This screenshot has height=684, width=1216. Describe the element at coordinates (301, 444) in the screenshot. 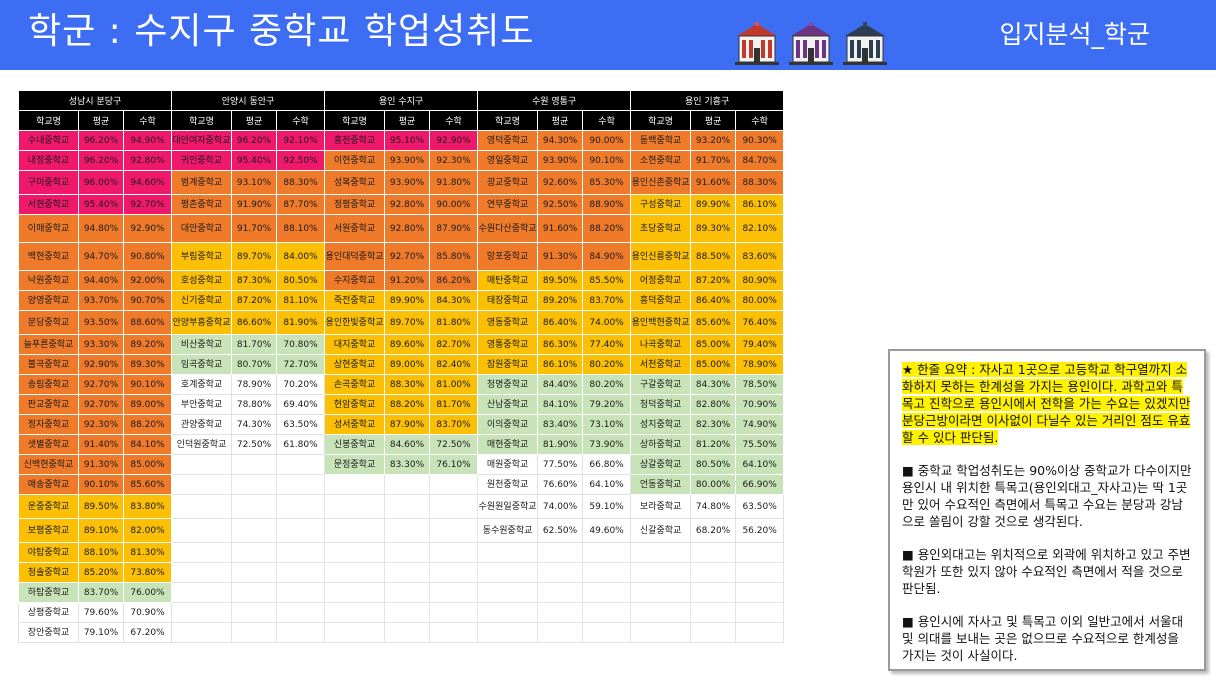

I see `math-cell: 61.80%` at that location.